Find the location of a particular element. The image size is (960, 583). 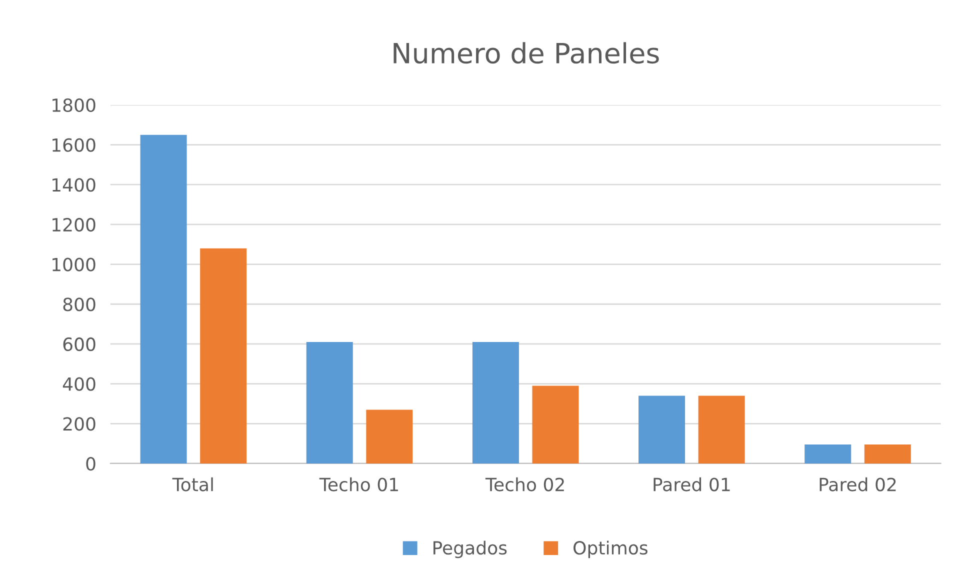

x-tick-label: Techo 01 is located at coordinates (358, 484).